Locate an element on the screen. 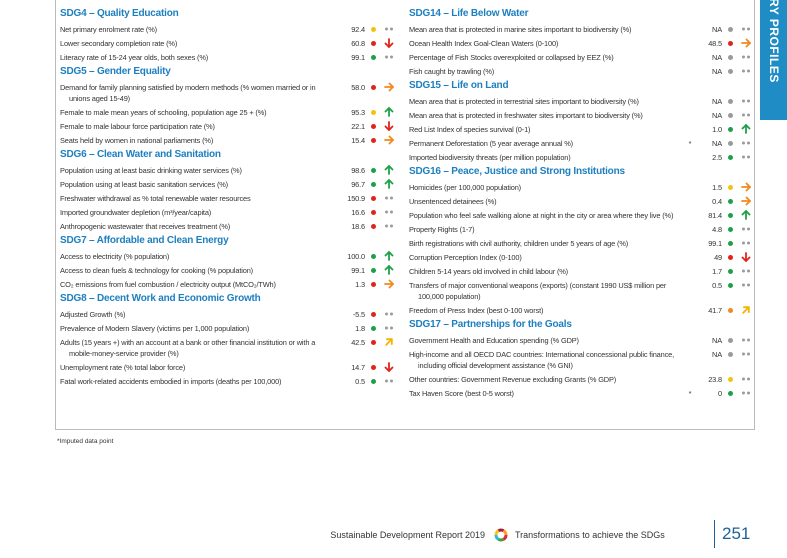  section-title: SDG7 – Affordable and Clean Energy is located at coordinates (144, 240).